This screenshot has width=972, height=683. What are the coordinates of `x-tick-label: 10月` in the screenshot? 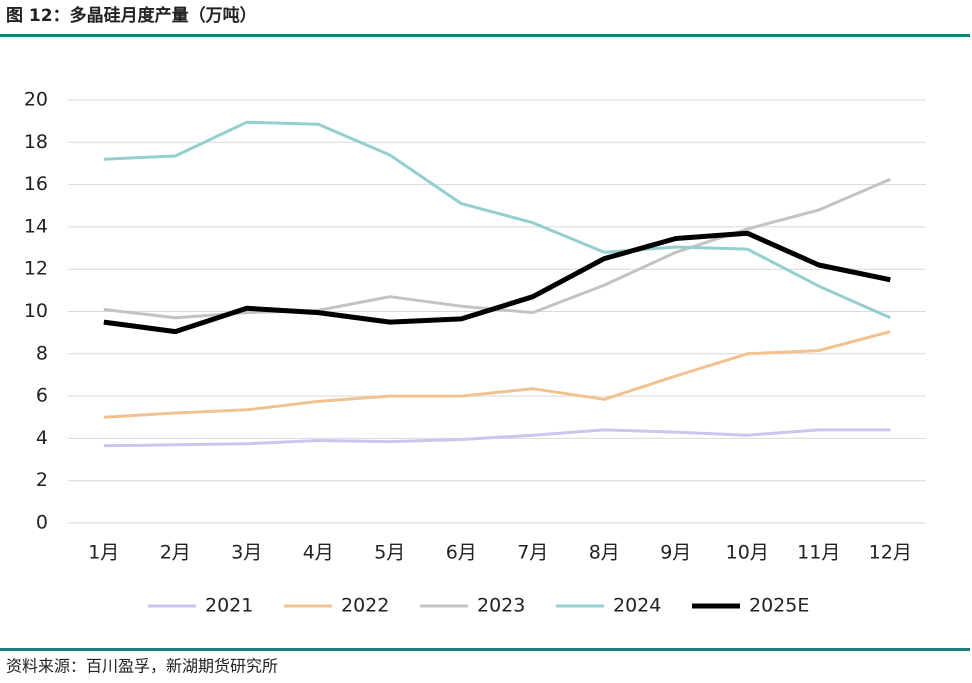 It's located at (747, 553).